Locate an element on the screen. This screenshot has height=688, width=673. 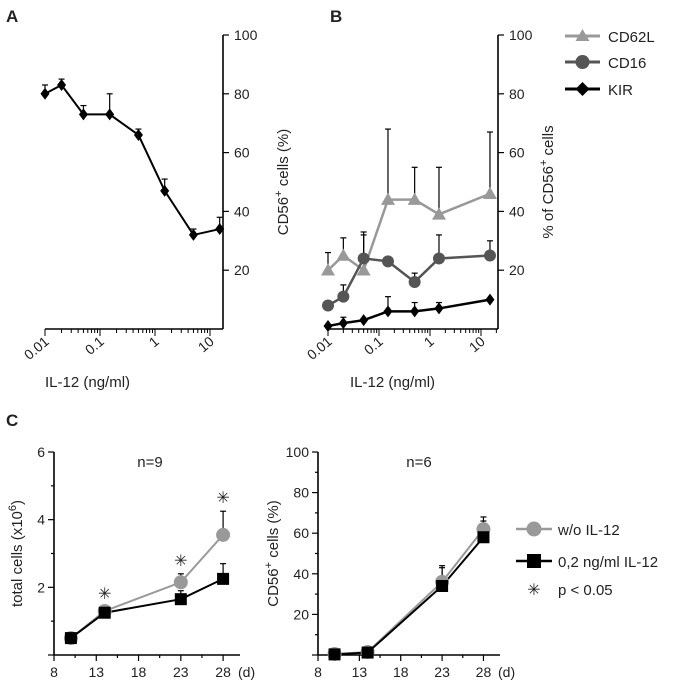
legend-panel-b: CD62L CD16 KIR is located at coordinates (610, 64).